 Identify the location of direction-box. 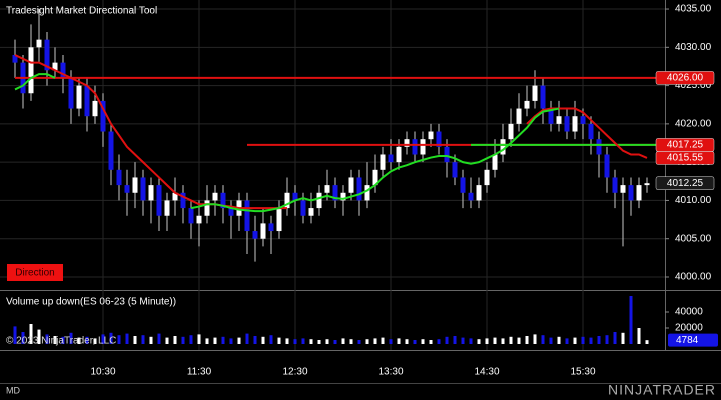
(35, 272).